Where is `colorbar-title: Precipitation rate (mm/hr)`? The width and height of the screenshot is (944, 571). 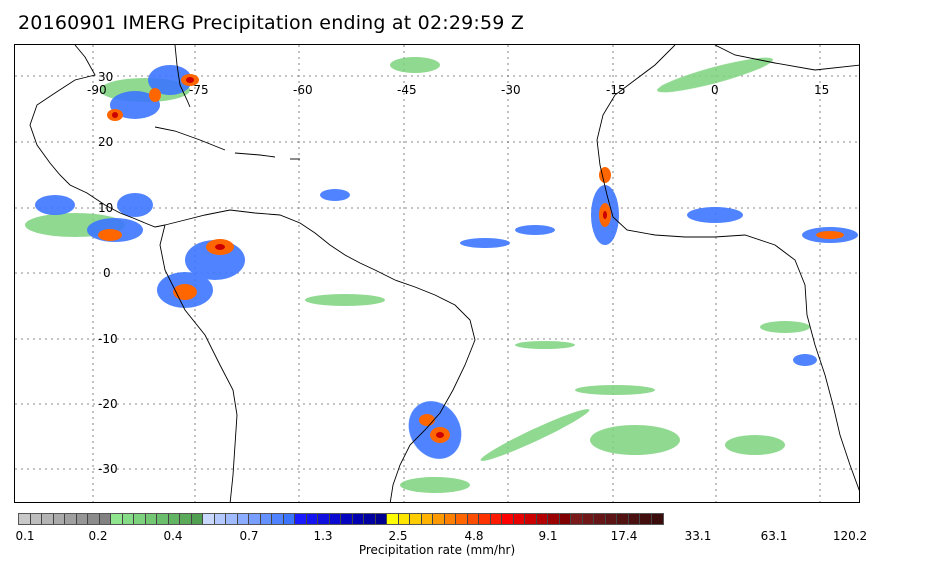 colorbar-title: Precipitation rate (mm/hr) is located at coordinates (437, 550).